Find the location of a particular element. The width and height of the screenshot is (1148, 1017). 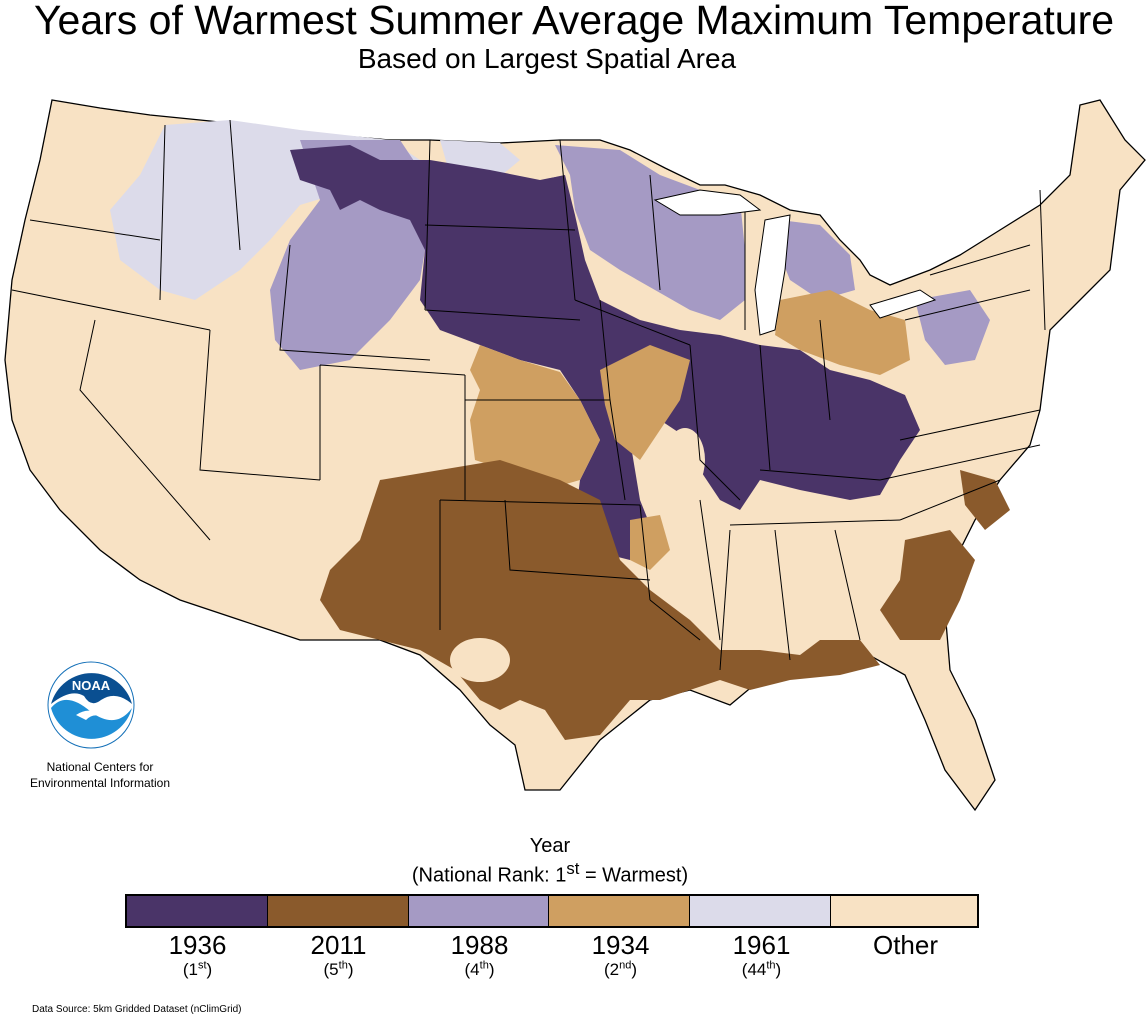

legend-year: 1988 is located at coordinates (479, 945).